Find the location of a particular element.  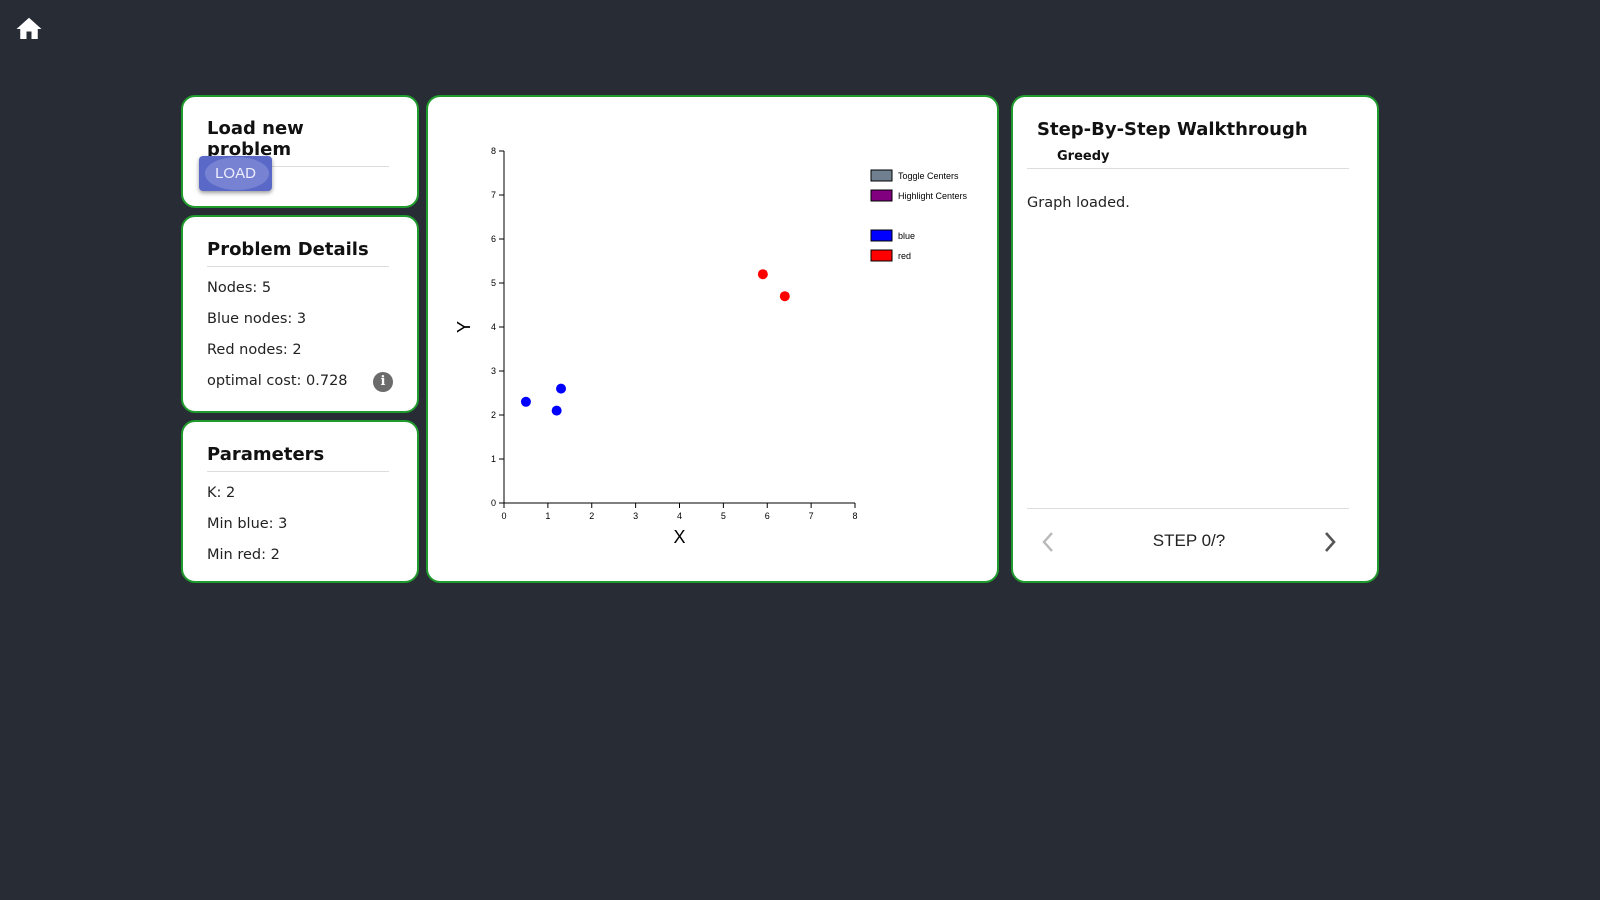

y-tick-label: 1 is located at coordinates (493, 459).